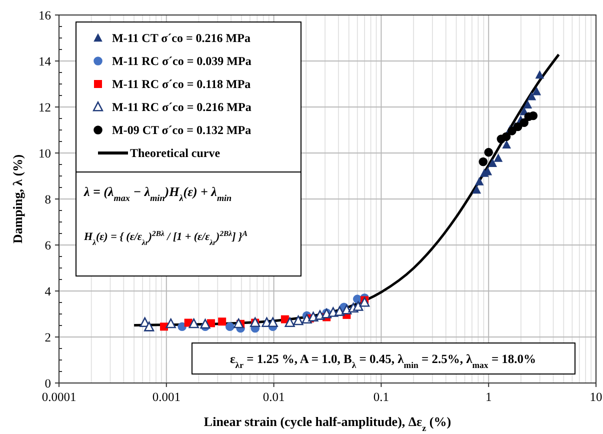 The image size is (603, 434). I want to click on y-tick-label: 8, so click(47, 199).